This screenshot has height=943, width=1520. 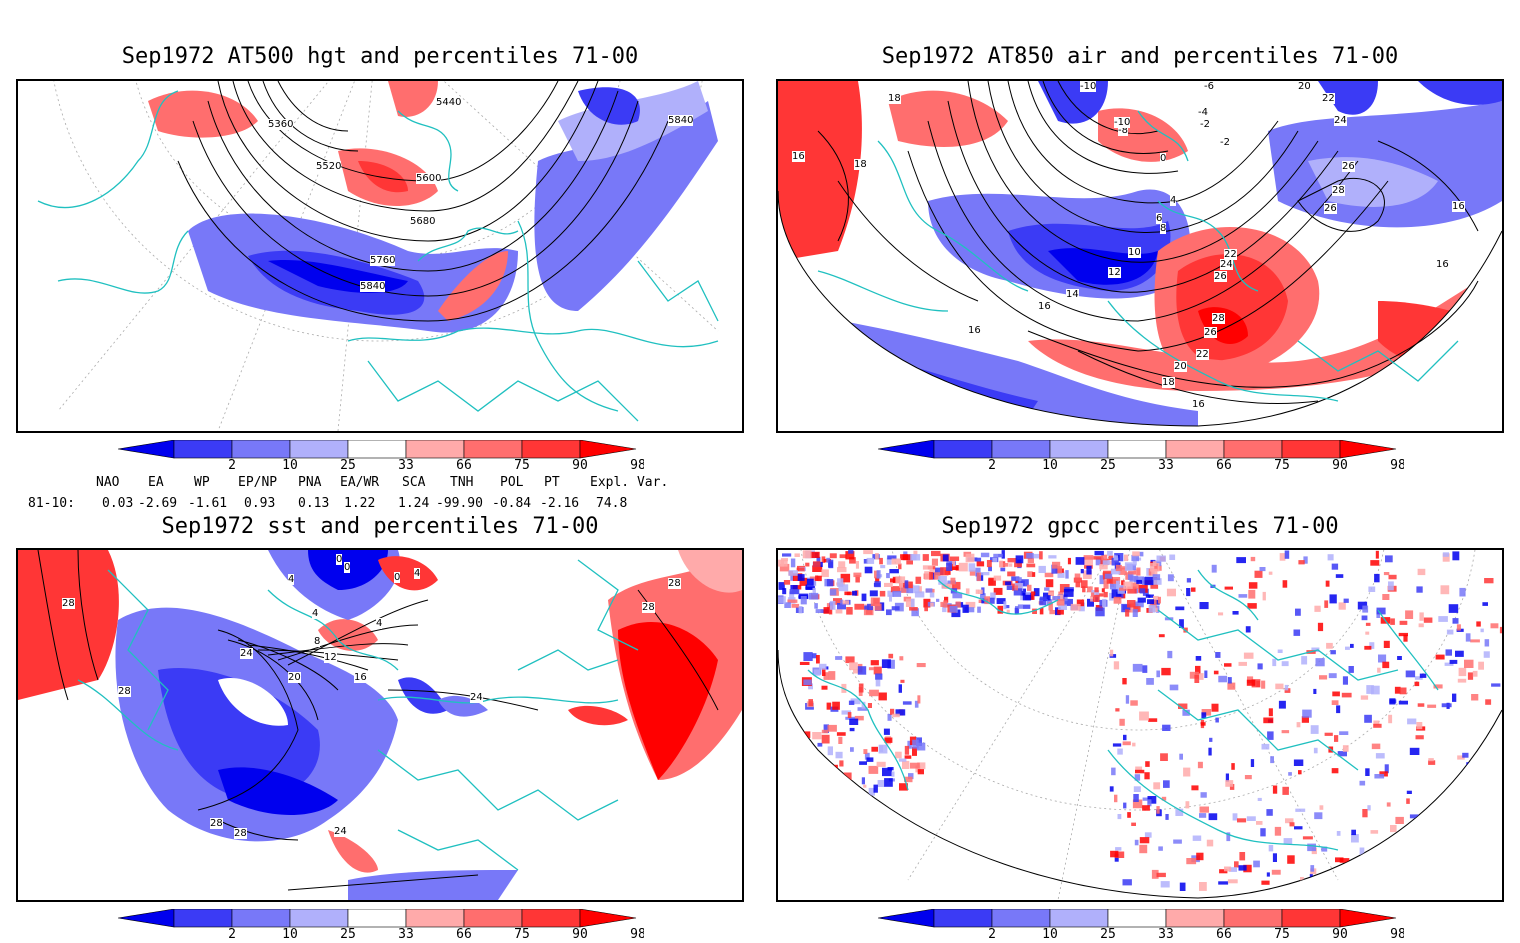 What do you see at coordinates (413, 503) in the screenshot?
I see `index-value-sca: 1.24` at bounding box center [413, 503].